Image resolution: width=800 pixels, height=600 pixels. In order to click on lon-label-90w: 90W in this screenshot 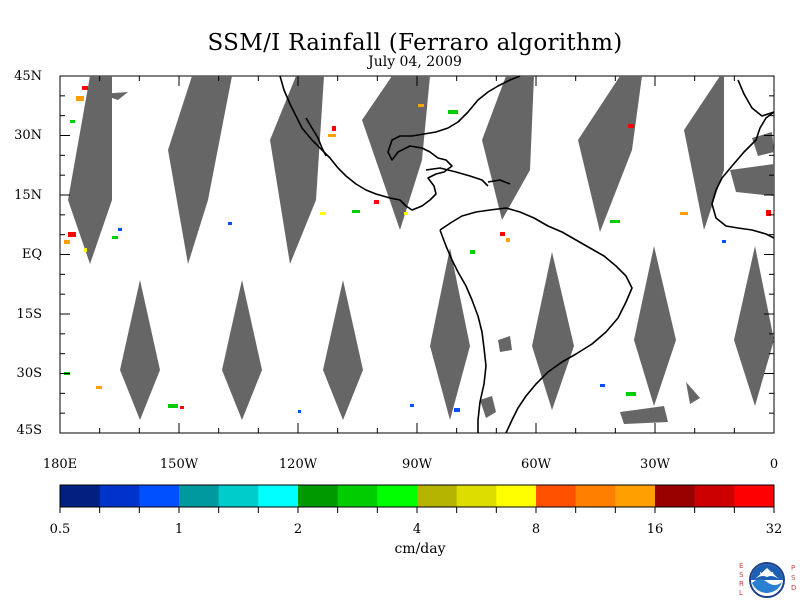, I will do `click(417, 464)`.